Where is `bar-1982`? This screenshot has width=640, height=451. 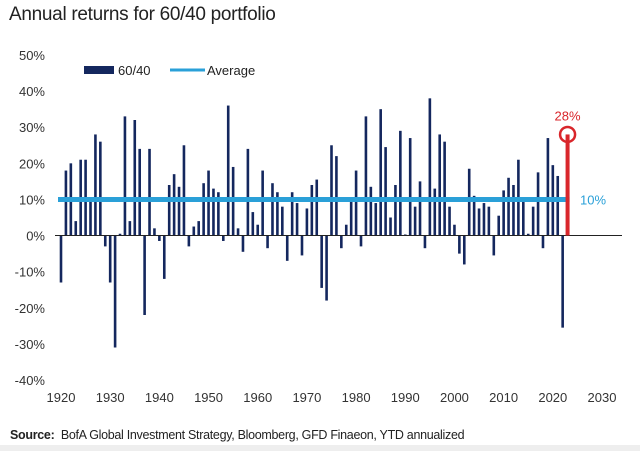
bar-1982 is located at coordinates (366, 176).